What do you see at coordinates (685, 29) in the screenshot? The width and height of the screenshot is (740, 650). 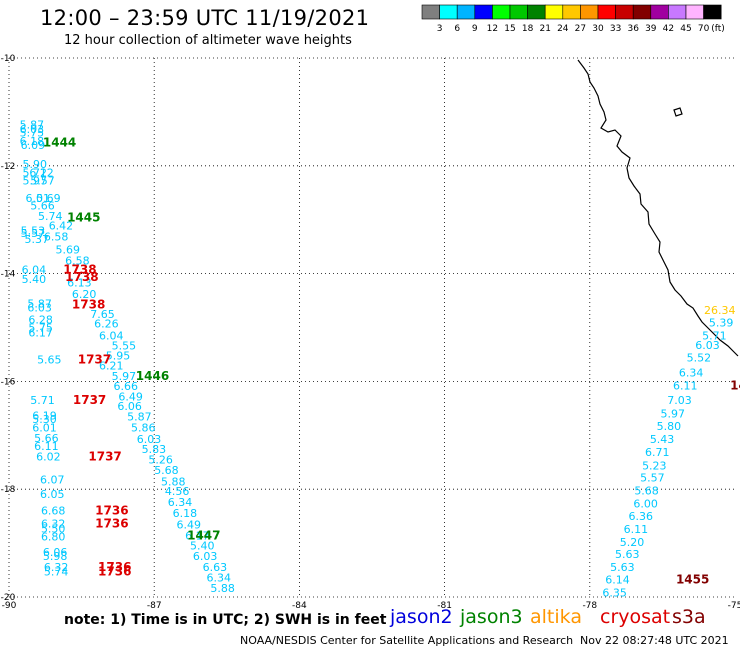 I see `legend-tick-label: 45` at bounding box center [685, 29].